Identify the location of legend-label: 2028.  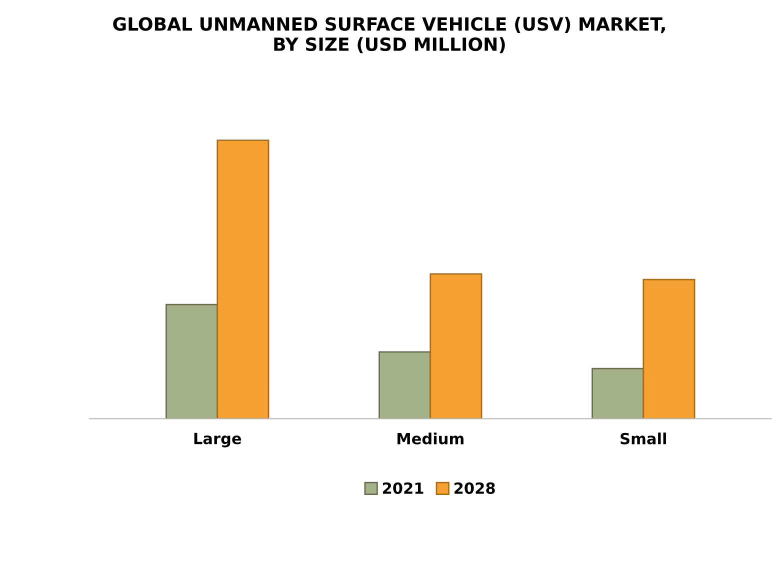
(474, 488).